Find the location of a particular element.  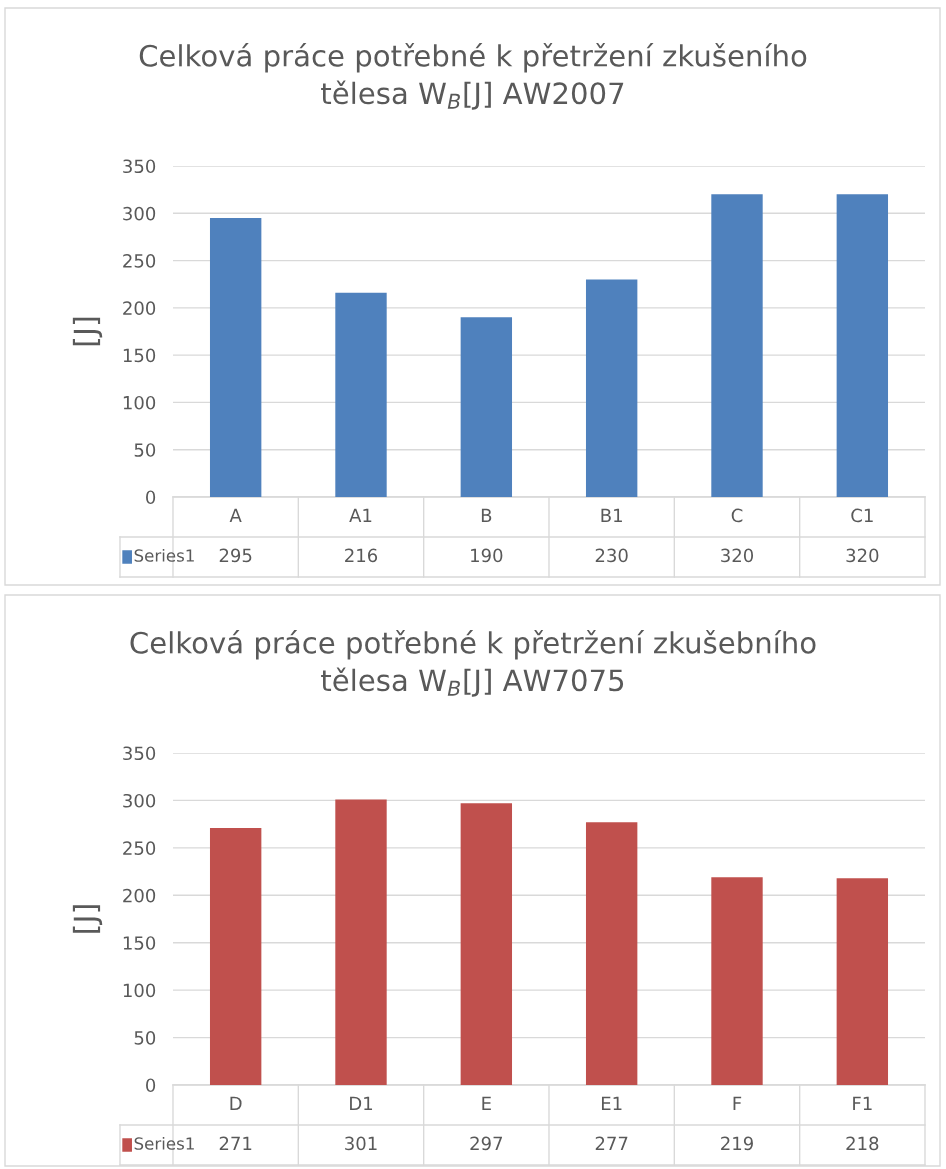

data-label: 218 is located at coordinates (862, 1143).